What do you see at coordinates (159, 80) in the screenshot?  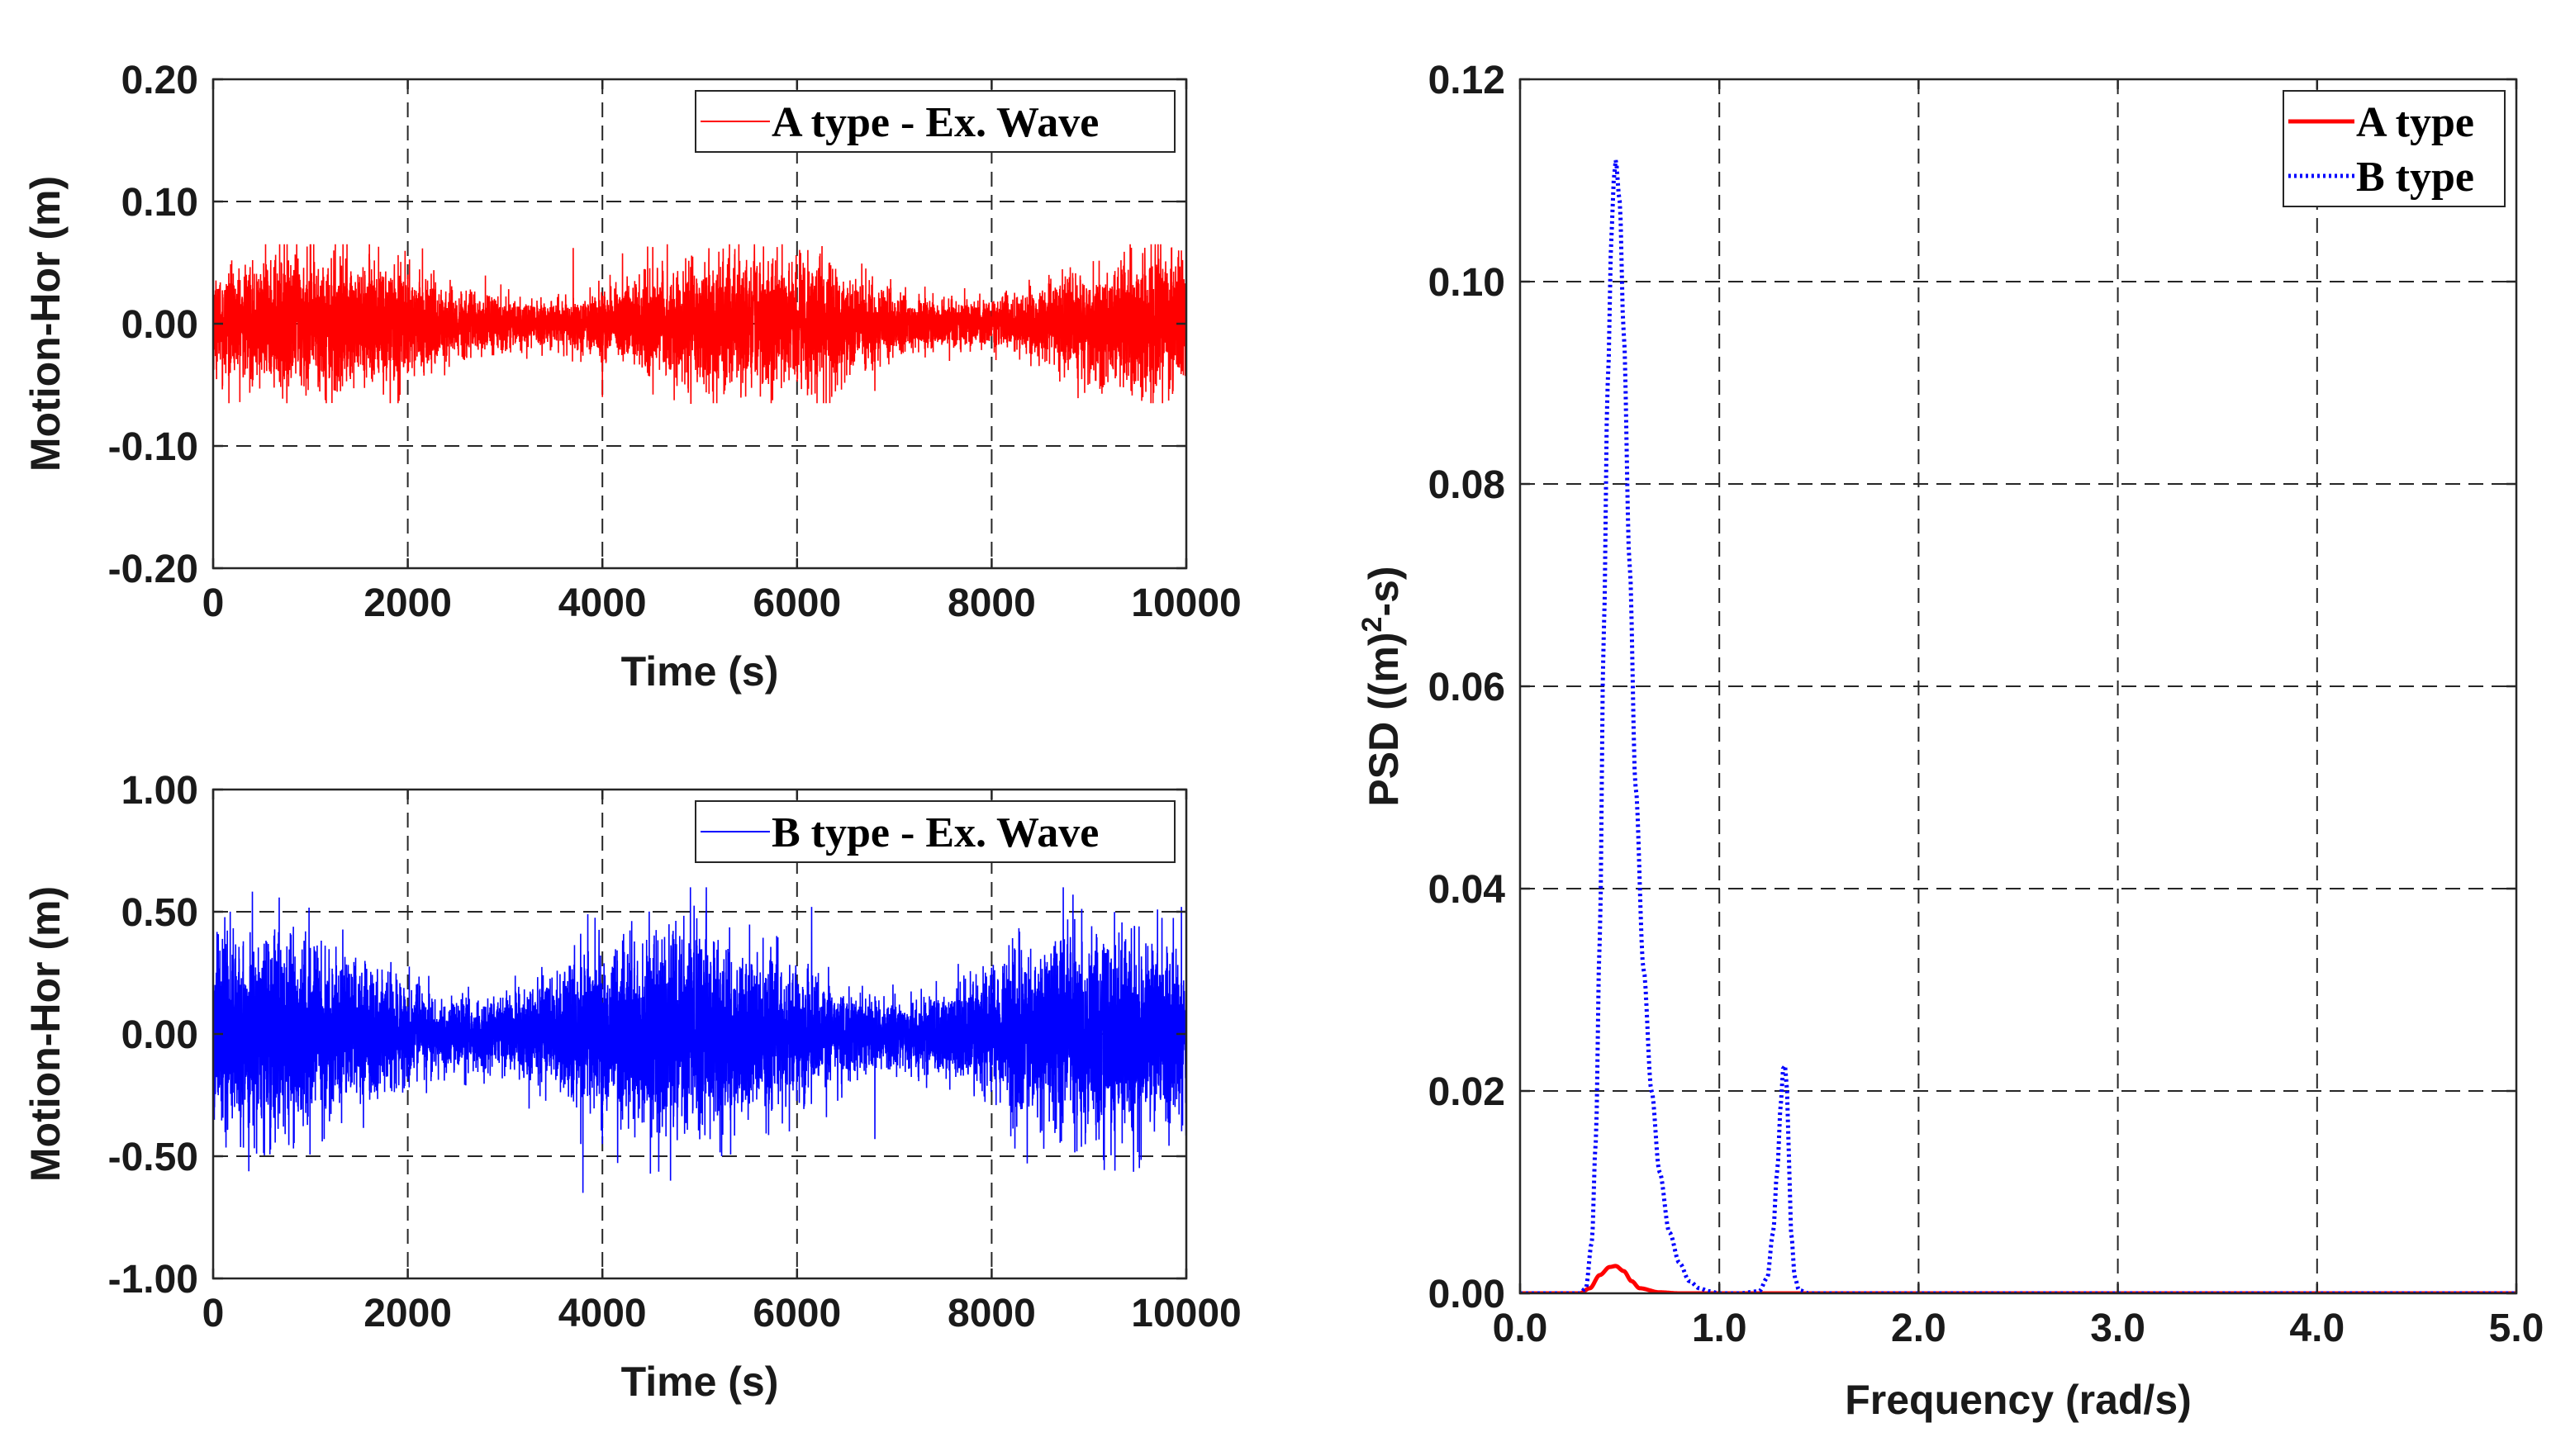 I see `y-tick-label: 0.20` at bounding box center [159, 80].